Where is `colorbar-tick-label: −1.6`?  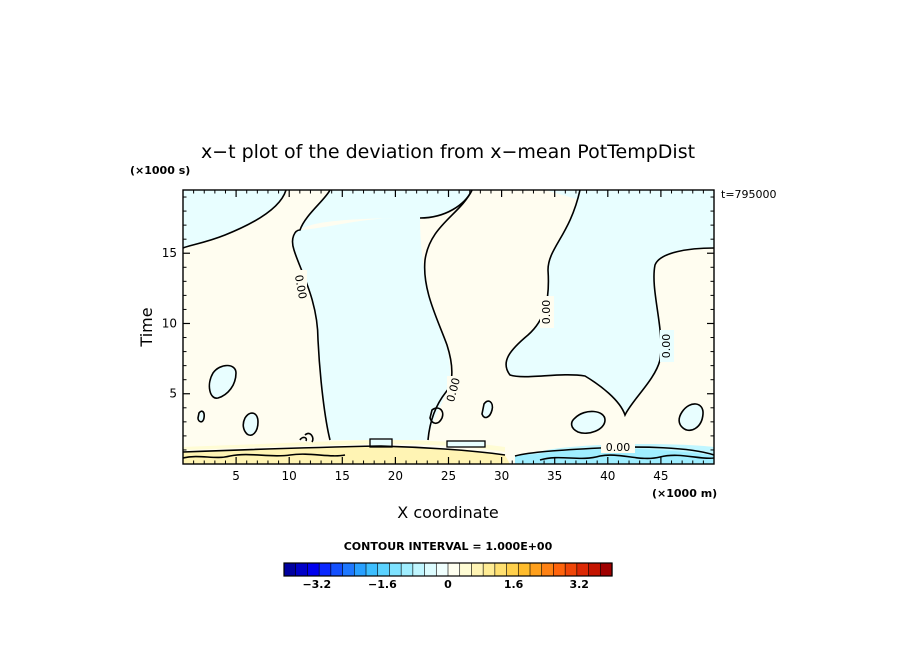
colorbar-tick-label: −1.6 is located at coordinates (382, 584).